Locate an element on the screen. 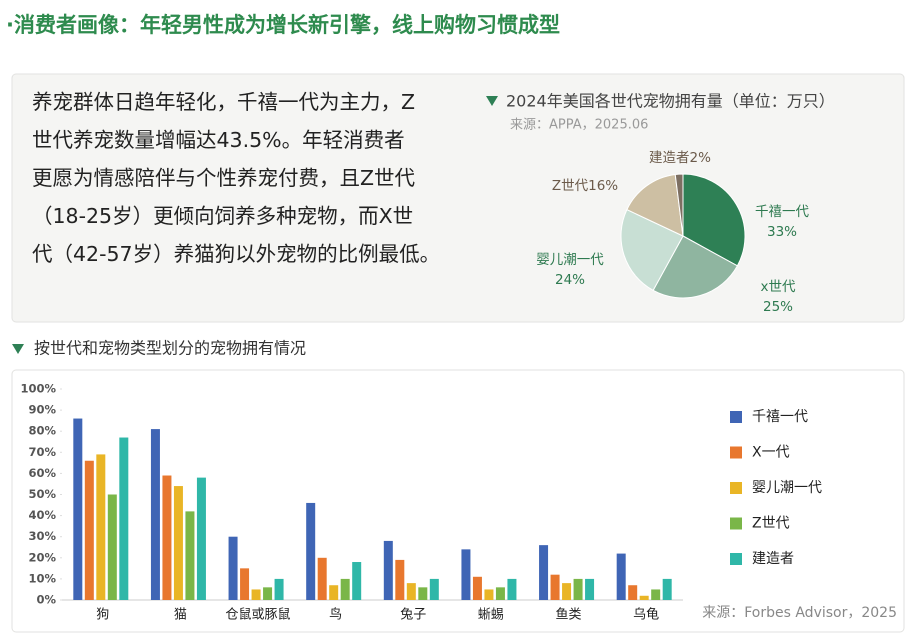  y-tick-label: 70% is located at coordinates (42, 452).